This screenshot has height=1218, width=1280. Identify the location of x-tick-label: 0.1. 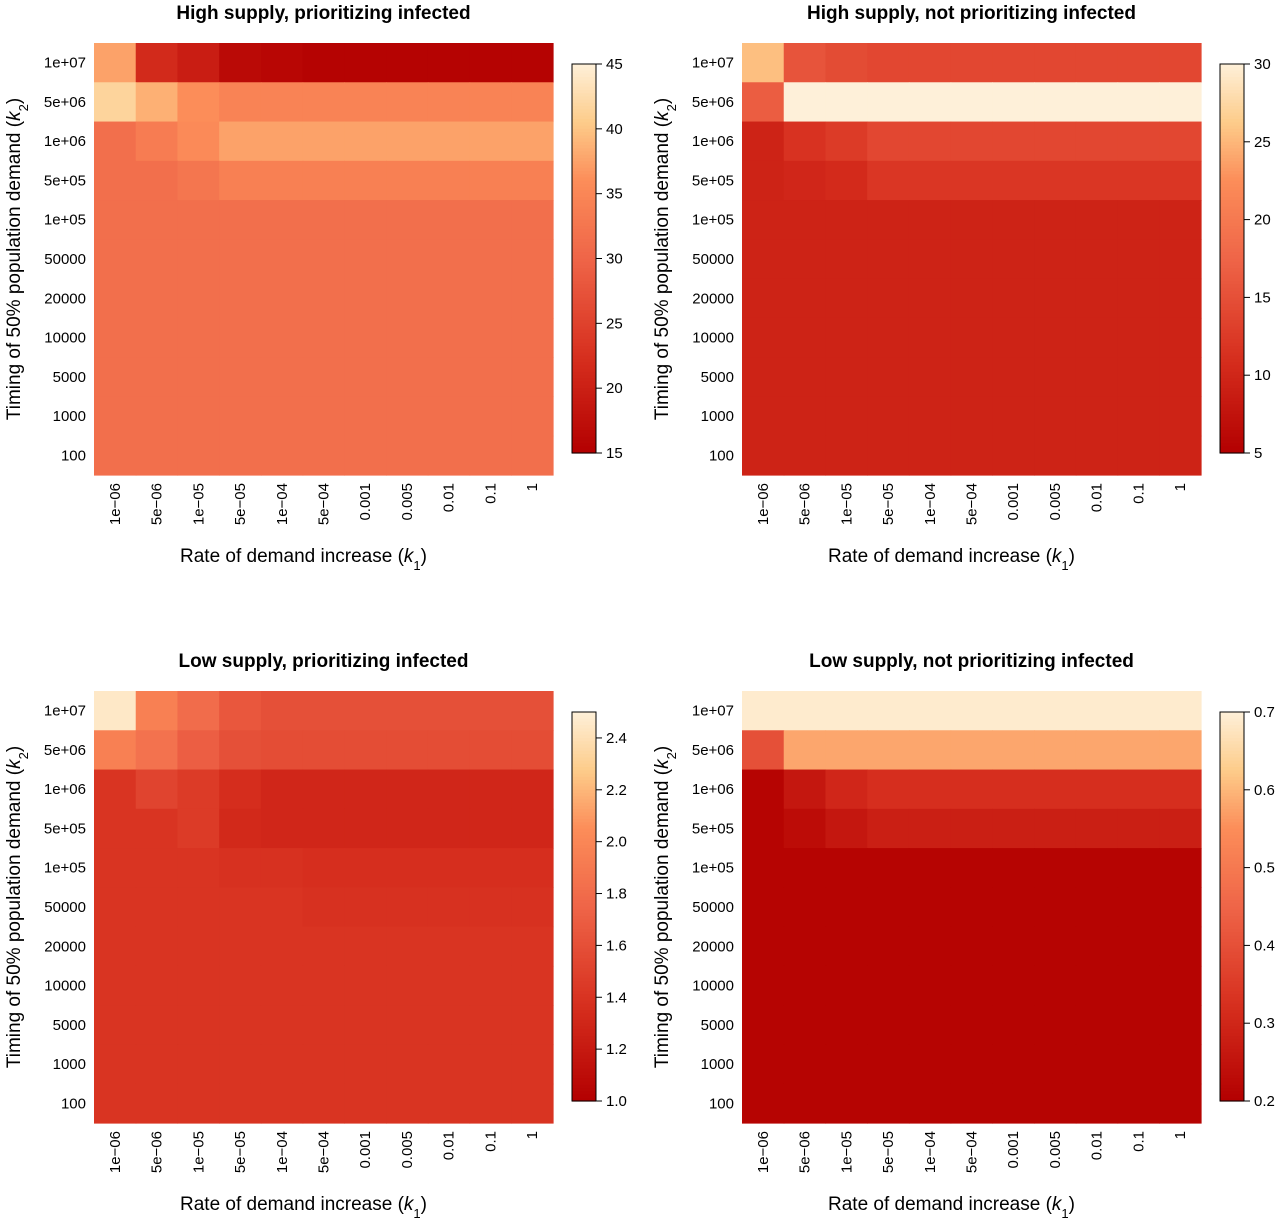
(1138, 493).